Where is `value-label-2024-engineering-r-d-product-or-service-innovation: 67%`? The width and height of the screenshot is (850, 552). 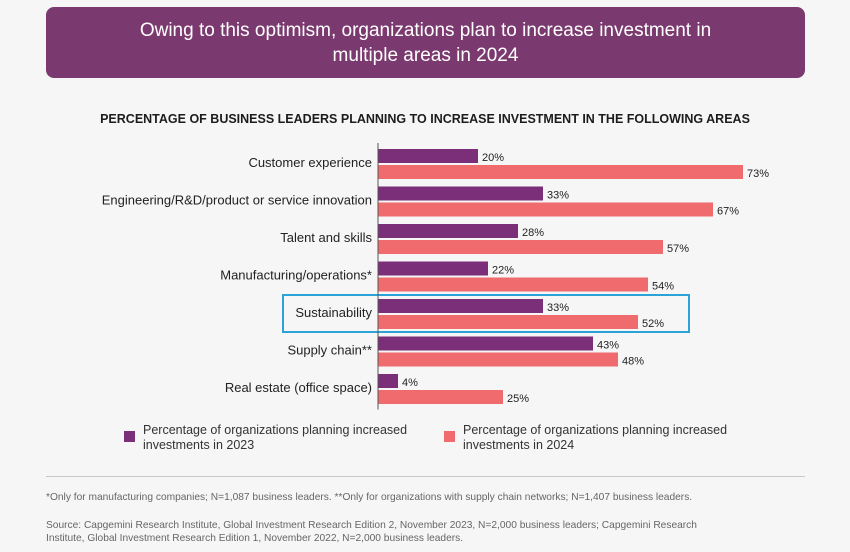
value-label-2024-engineering-r-d-product-or-service-innovation: 67% is located at coordinates (728, 212).